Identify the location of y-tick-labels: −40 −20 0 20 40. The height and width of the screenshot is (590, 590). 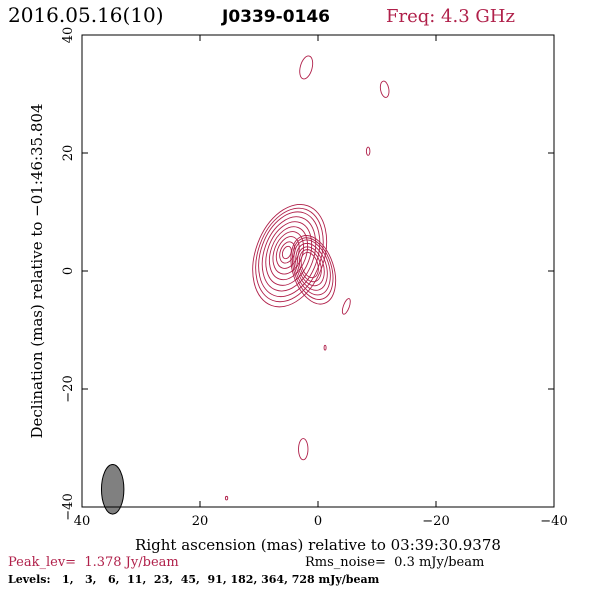
(68, 274).